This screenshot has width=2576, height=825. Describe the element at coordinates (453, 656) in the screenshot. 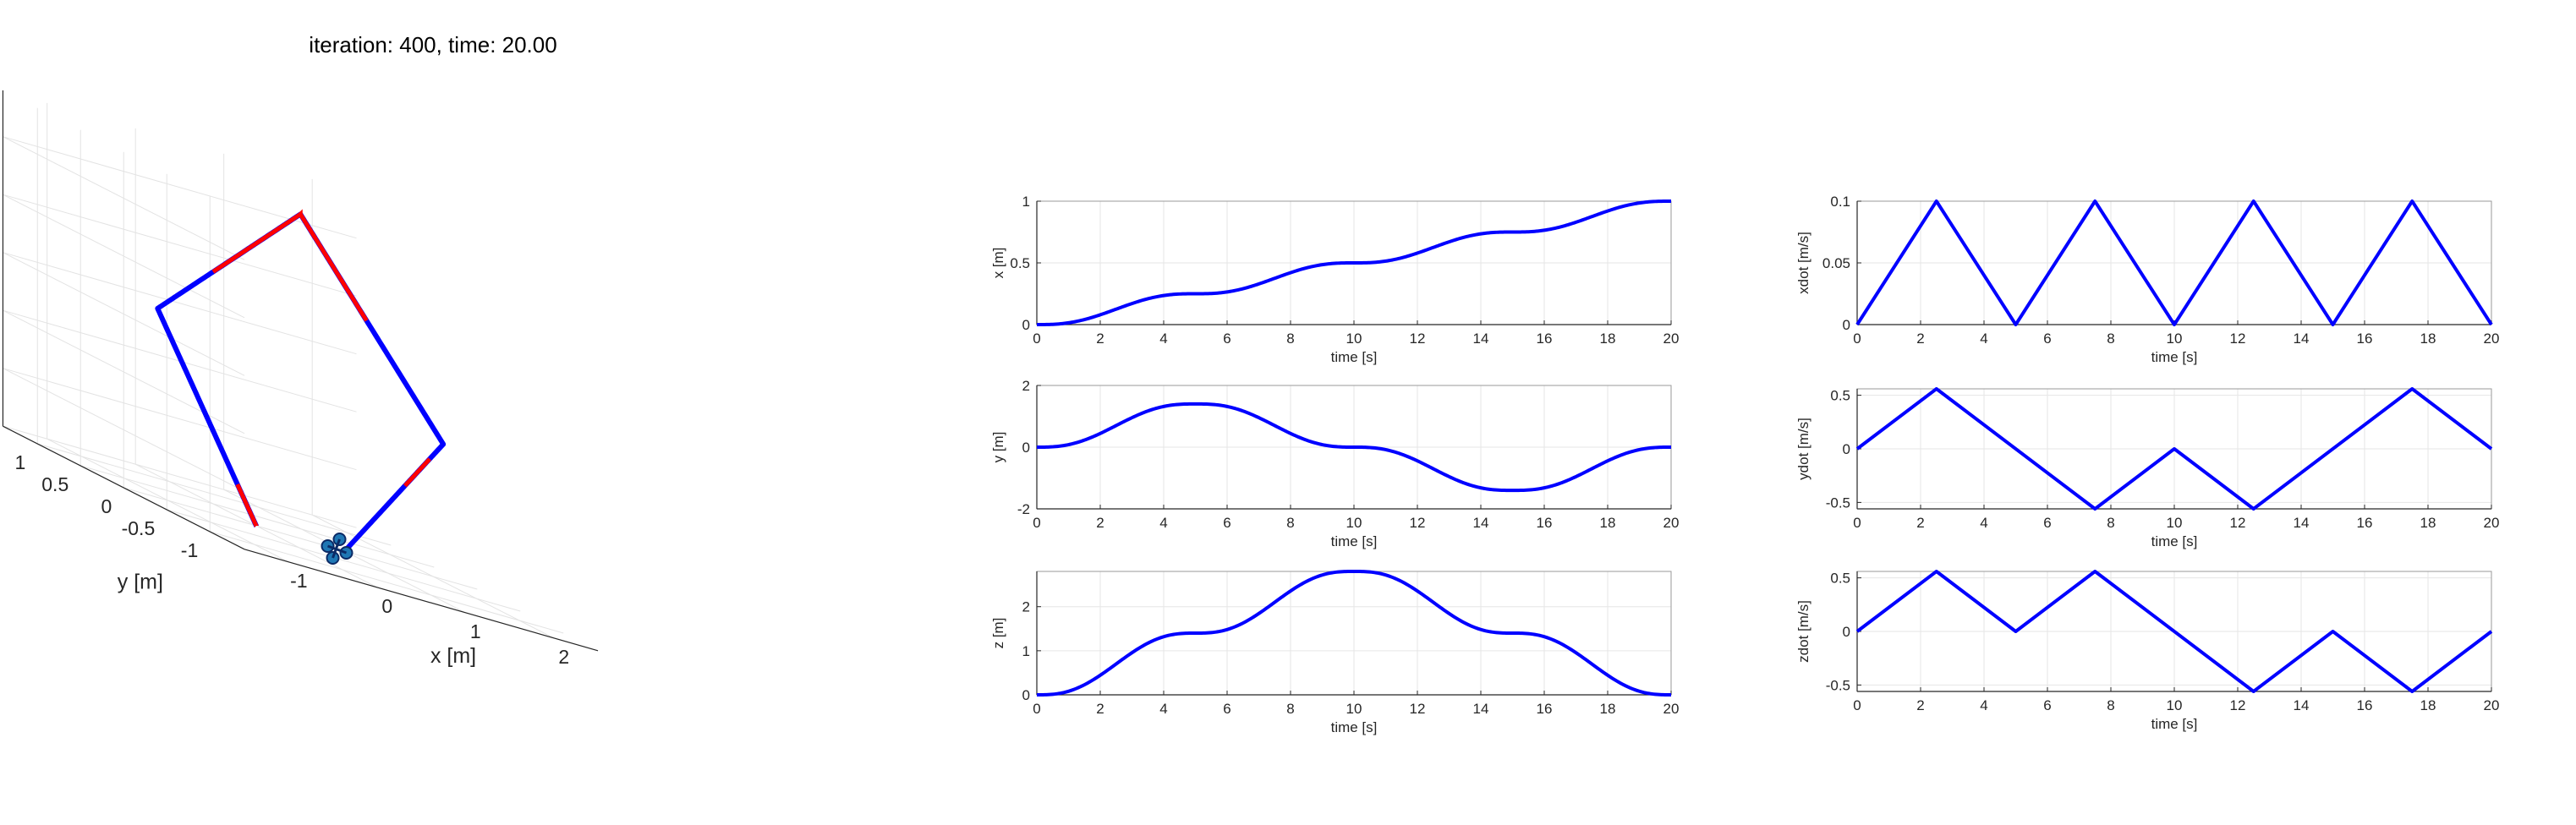

I see `x-axis-label: x [m]` at that location.